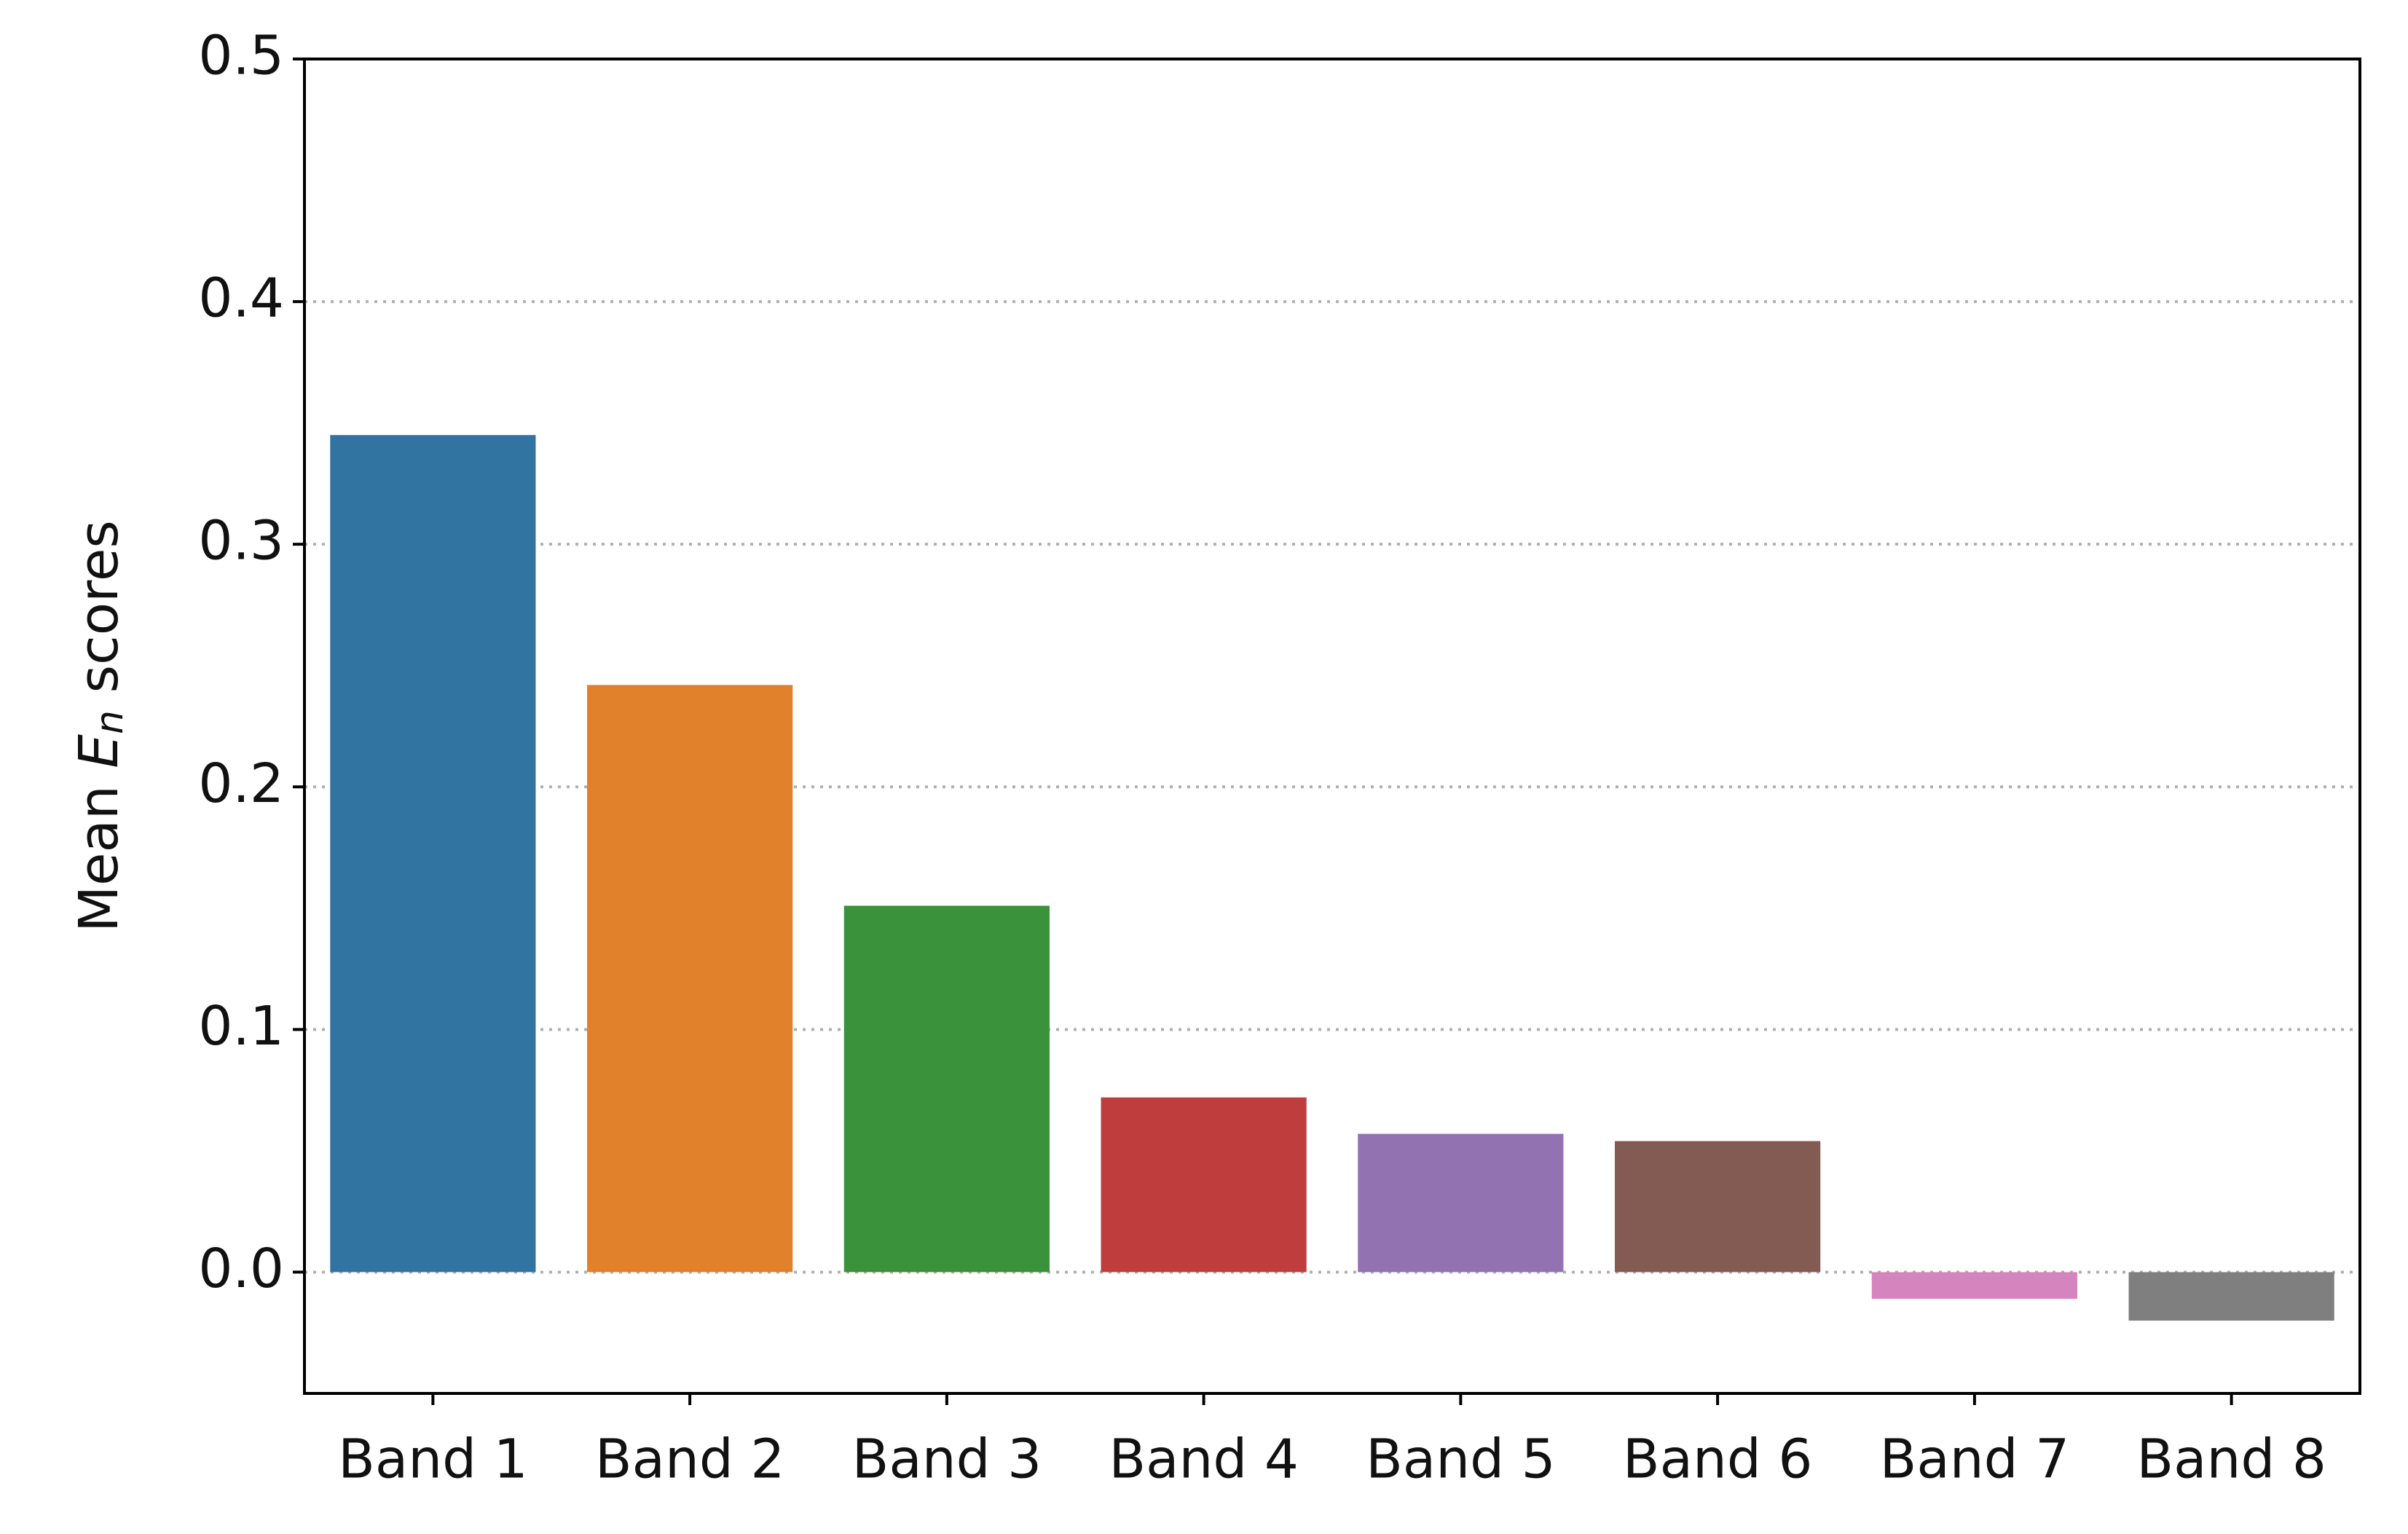 The image size is (2408, 1534). I want to click on x-tick-label: Band 7, so click(1975, 1459).